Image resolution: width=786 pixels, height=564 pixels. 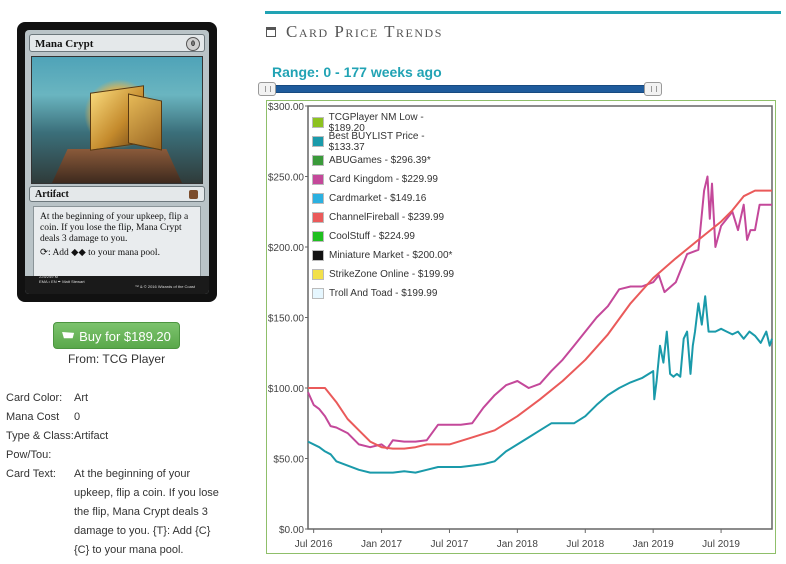 I want to click on section-header: Card Price Trends, so click(x=354, y=32).